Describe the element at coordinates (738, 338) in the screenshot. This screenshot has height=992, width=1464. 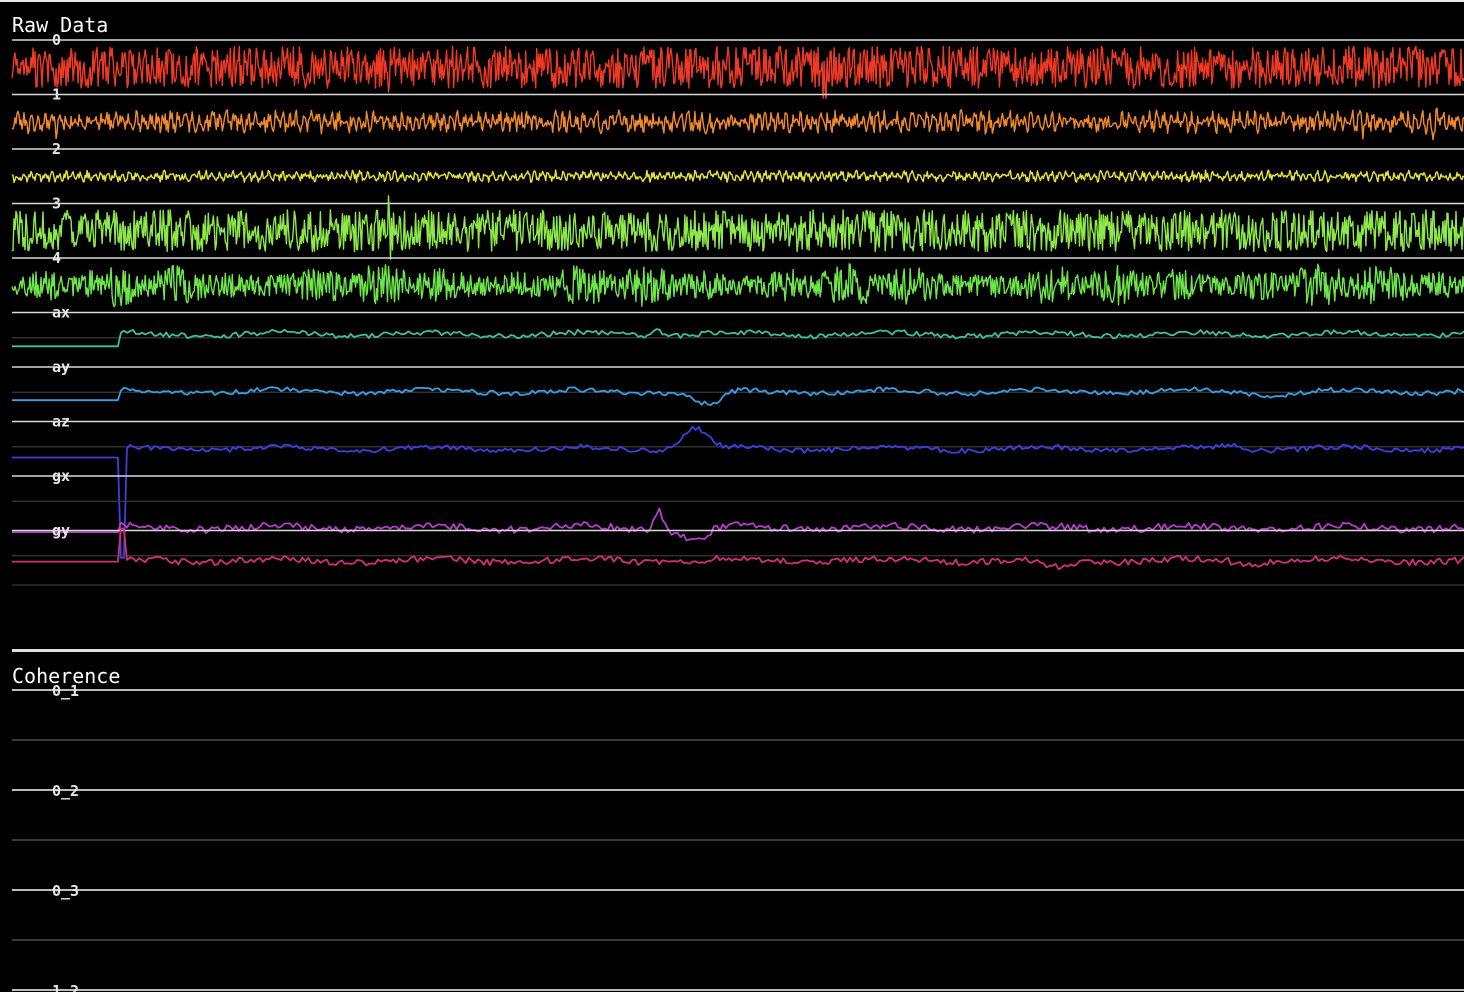
I see `channel-waveform-ax` at that location.